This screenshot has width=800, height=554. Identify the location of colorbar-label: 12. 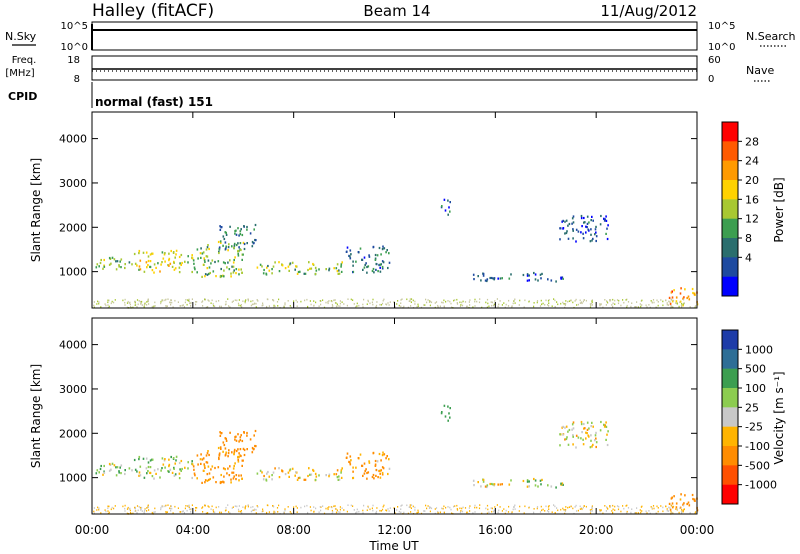
(752, 219).